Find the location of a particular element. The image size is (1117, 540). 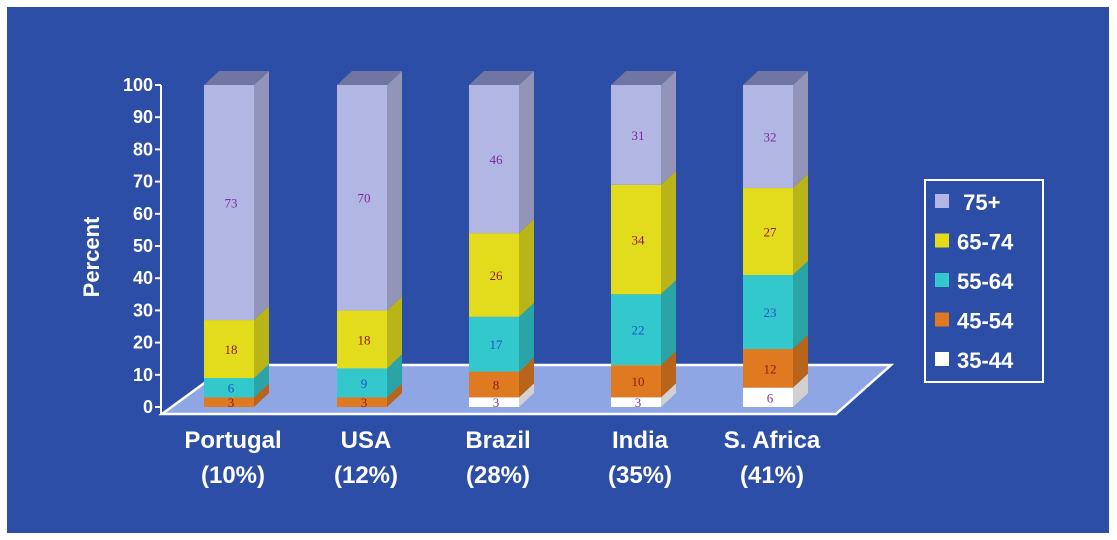

data-label: 32 is located at coordinates (770, 137).